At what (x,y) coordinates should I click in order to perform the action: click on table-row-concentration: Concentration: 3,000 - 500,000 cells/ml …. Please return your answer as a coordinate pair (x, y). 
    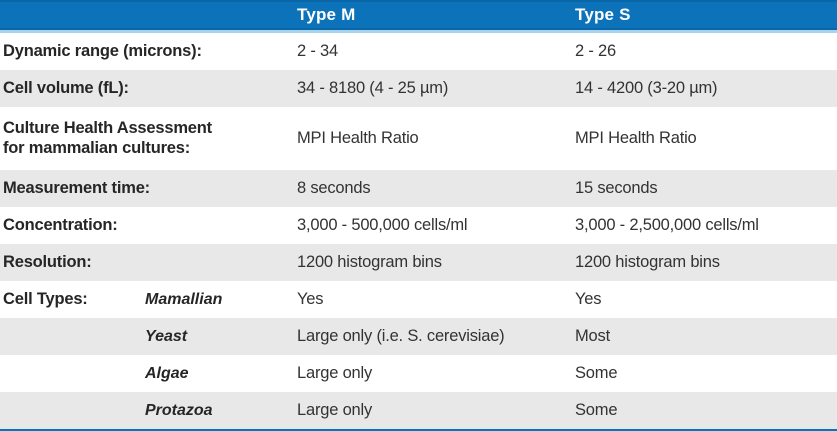
    Looking at the image, I should click on (418, 225).